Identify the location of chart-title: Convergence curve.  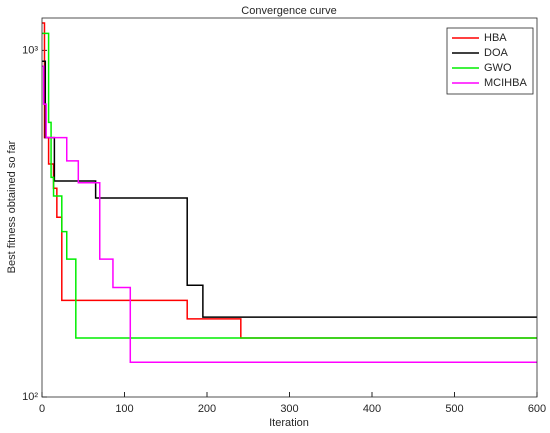
(288, 11).